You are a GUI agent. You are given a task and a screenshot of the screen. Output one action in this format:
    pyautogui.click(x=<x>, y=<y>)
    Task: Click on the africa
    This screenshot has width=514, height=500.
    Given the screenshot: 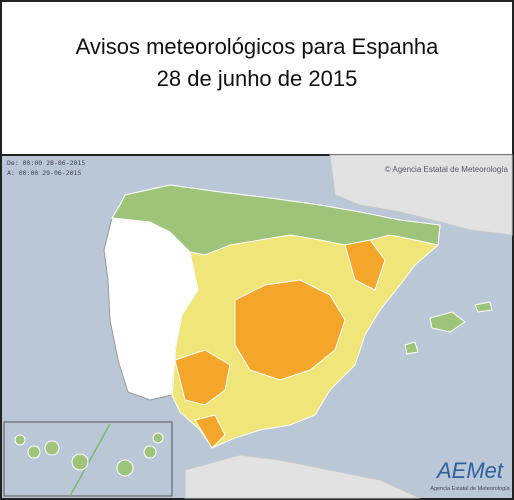 What is the action you would take?
    pyautogui.click(x=302, y=476)
    